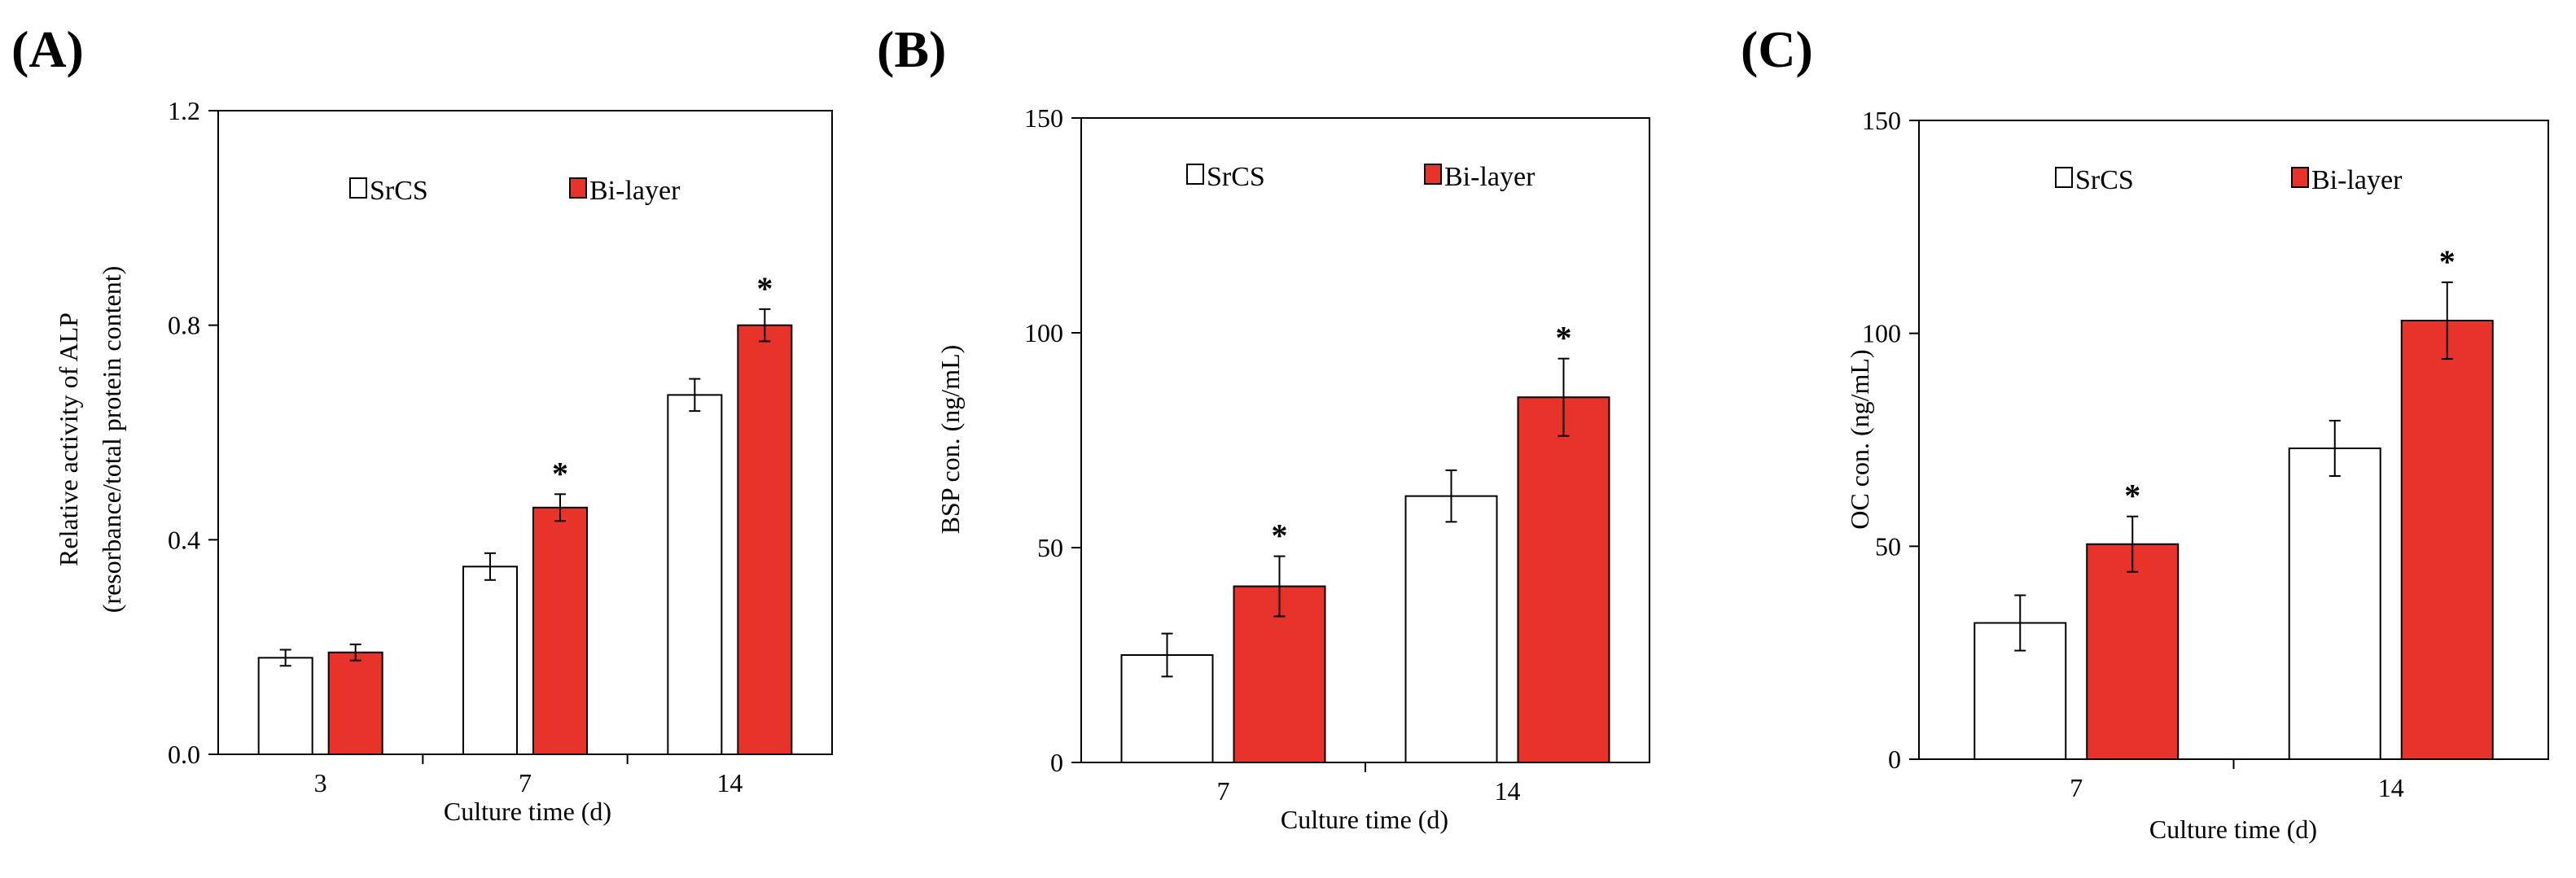  I want to click on y-axis-label: (resorbance/total protein content), so click(111, 439).